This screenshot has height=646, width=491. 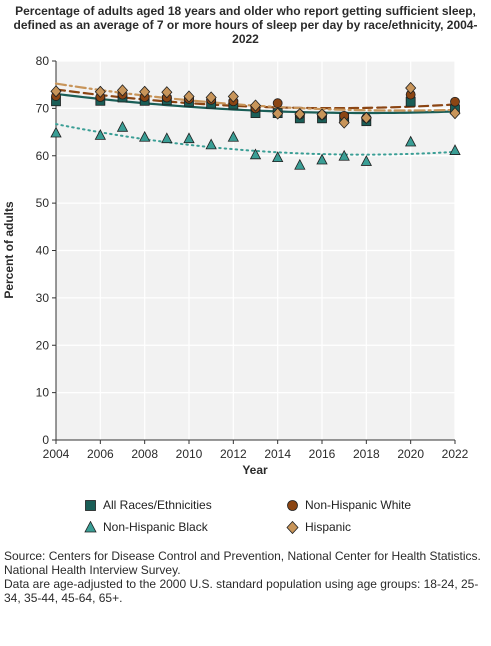 I want to click on legend-label: Hispanic, so click(x=328, y=527).